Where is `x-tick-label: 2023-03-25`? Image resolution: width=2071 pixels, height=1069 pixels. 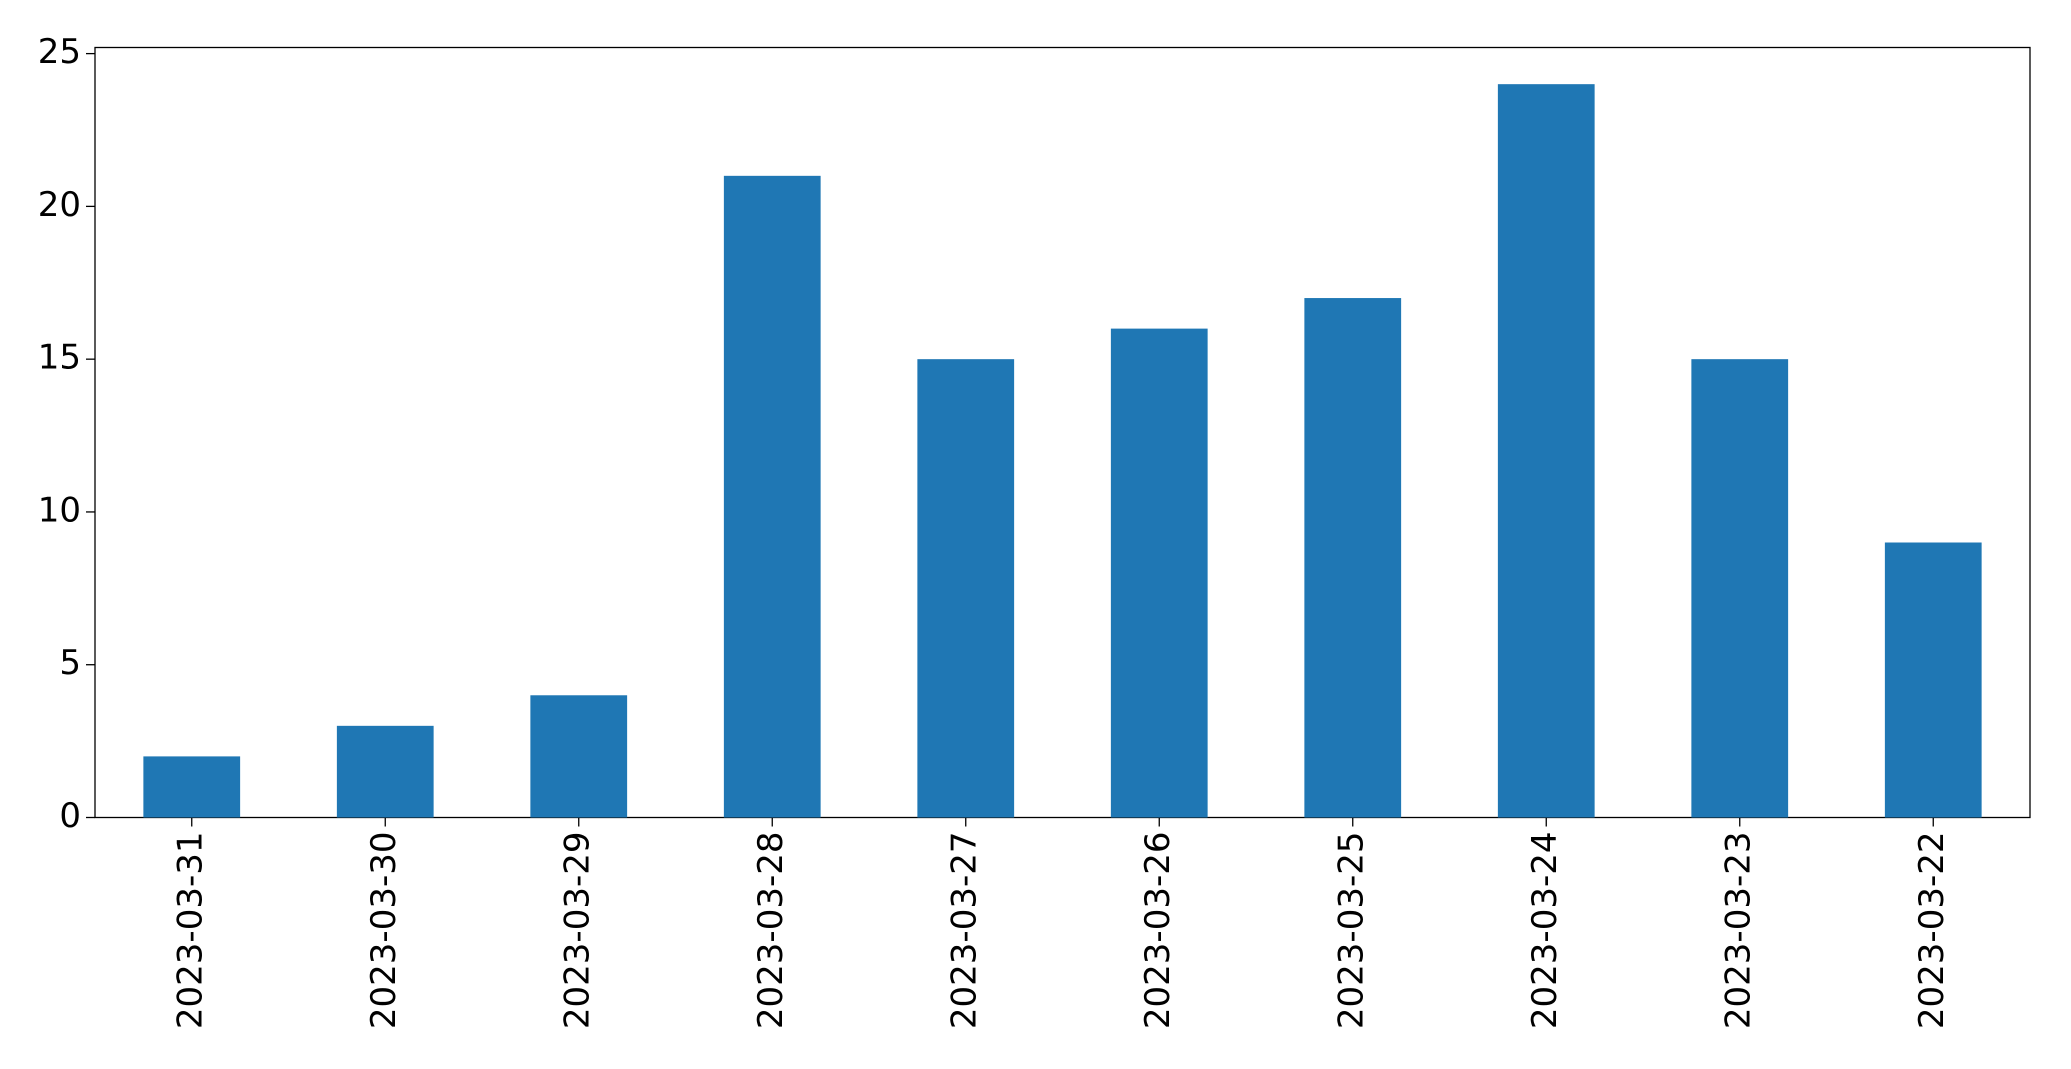
x-tick-label: 2023-03-25 is located at coordinates (1351, 931).